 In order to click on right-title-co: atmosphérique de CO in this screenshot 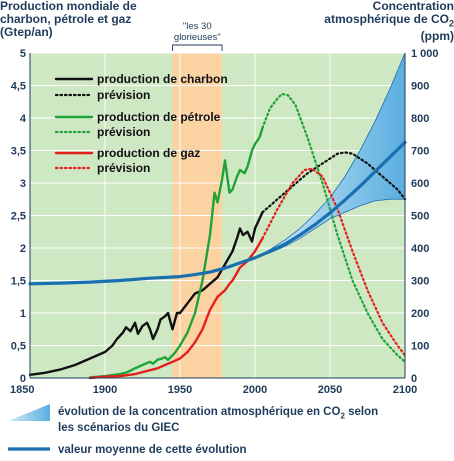, I will do `click(386, 19)`.